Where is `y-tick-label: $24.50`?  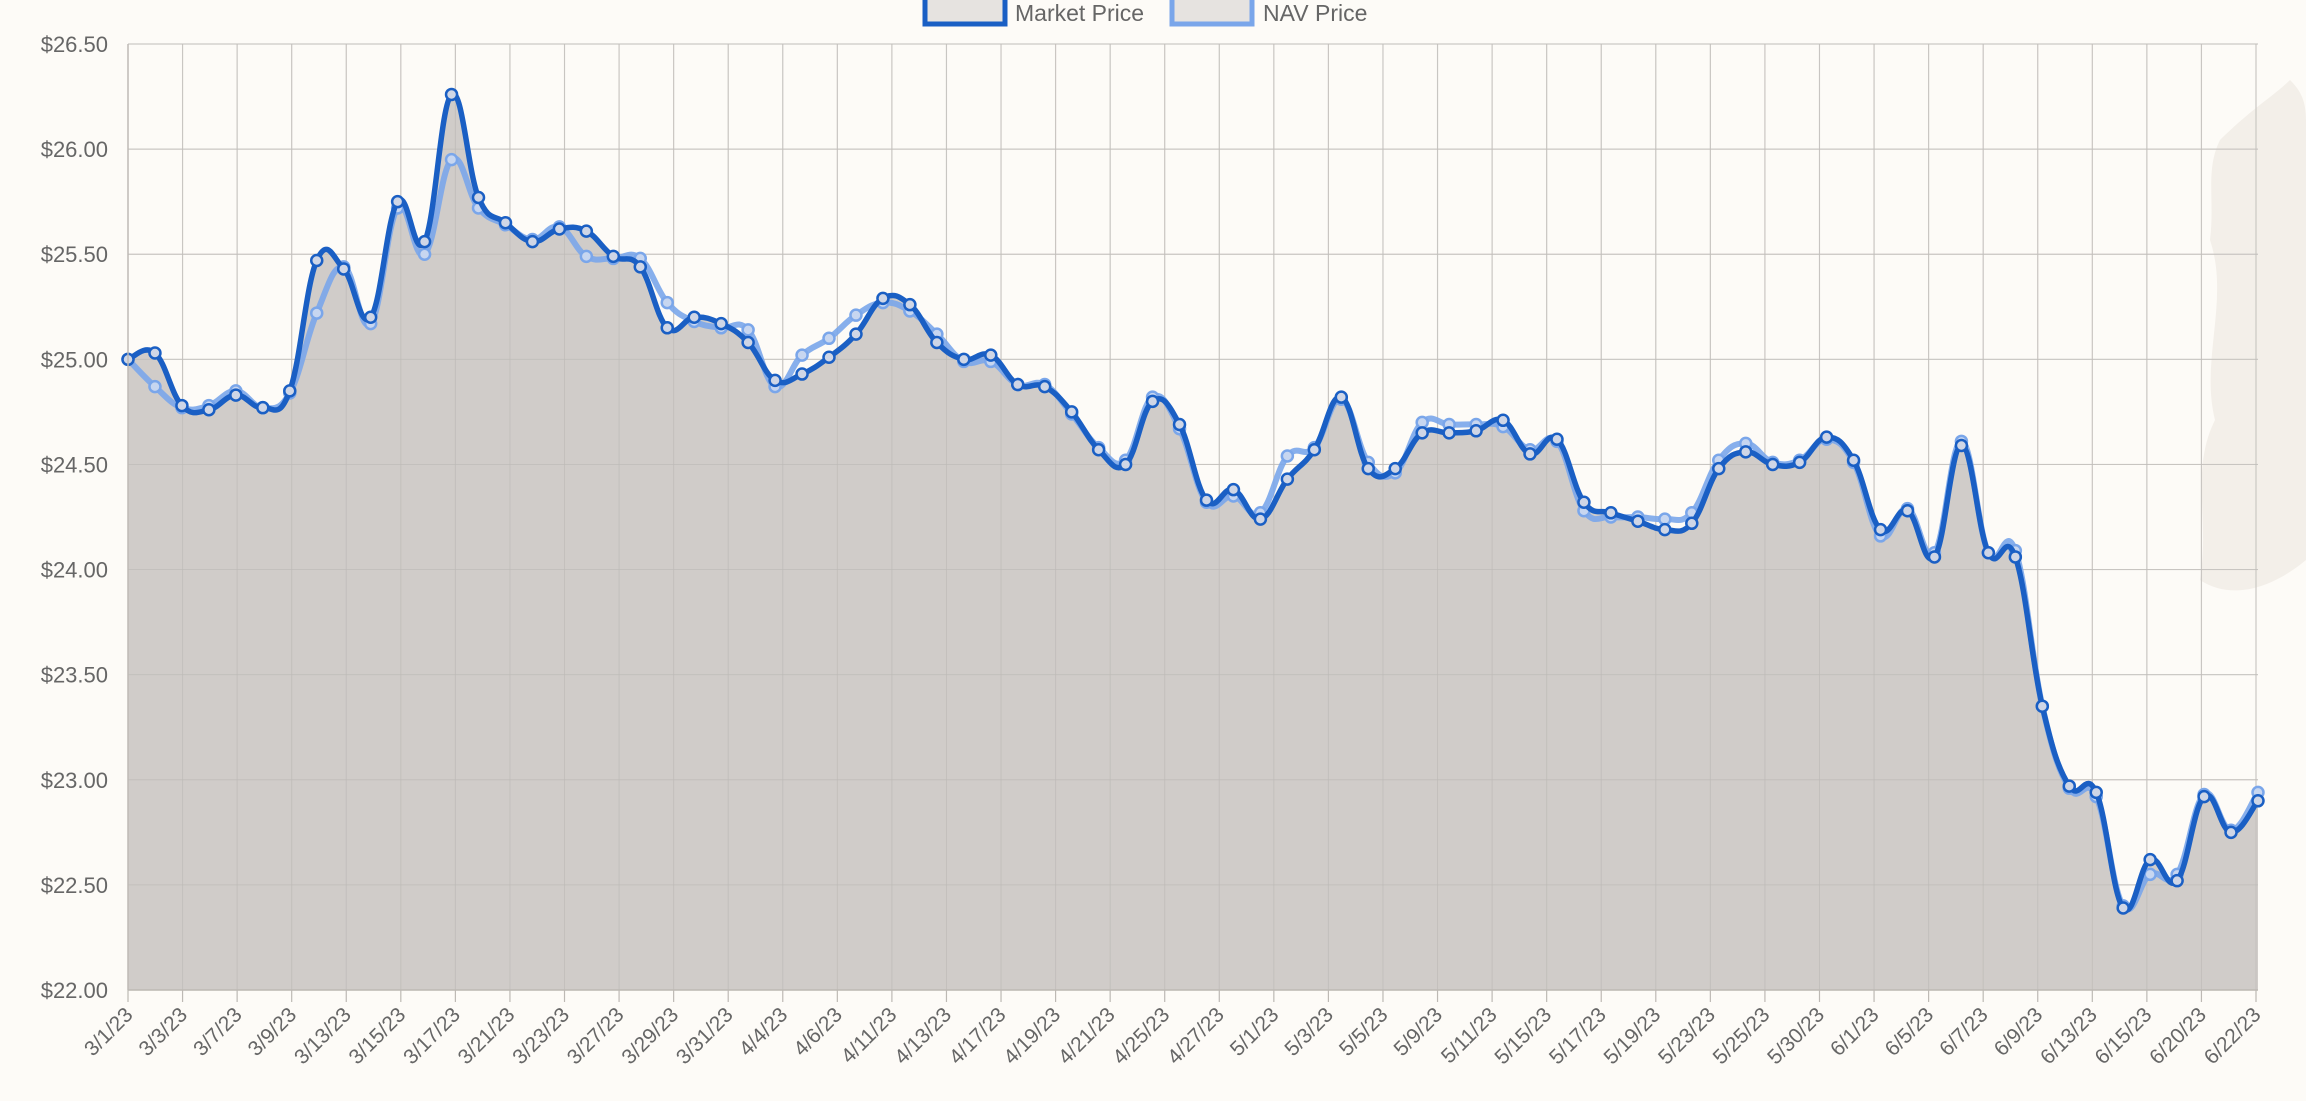 y-tick-label: $24.50 is located at coordinates (74, 464).